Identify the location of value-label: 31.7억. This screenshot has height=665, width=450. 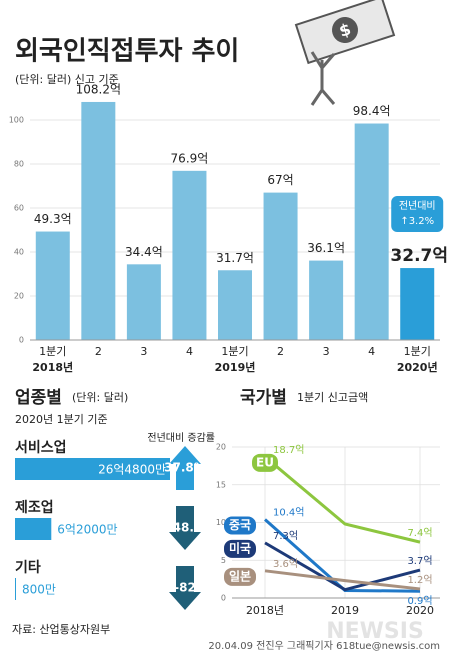
(235, 258).